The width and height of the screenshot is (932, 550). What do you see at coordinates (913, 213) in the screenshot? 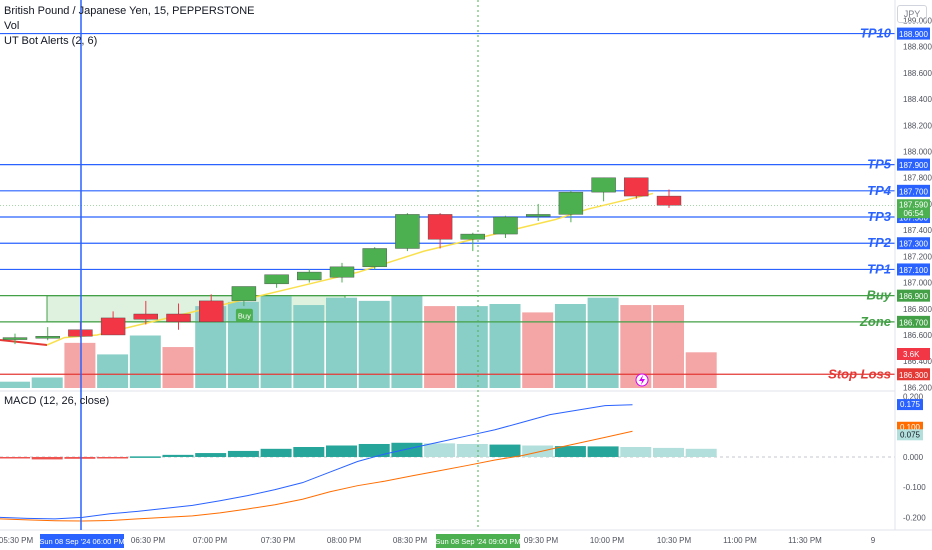
I see `countdown-text: 06:54` at bounding box center [913, 213].